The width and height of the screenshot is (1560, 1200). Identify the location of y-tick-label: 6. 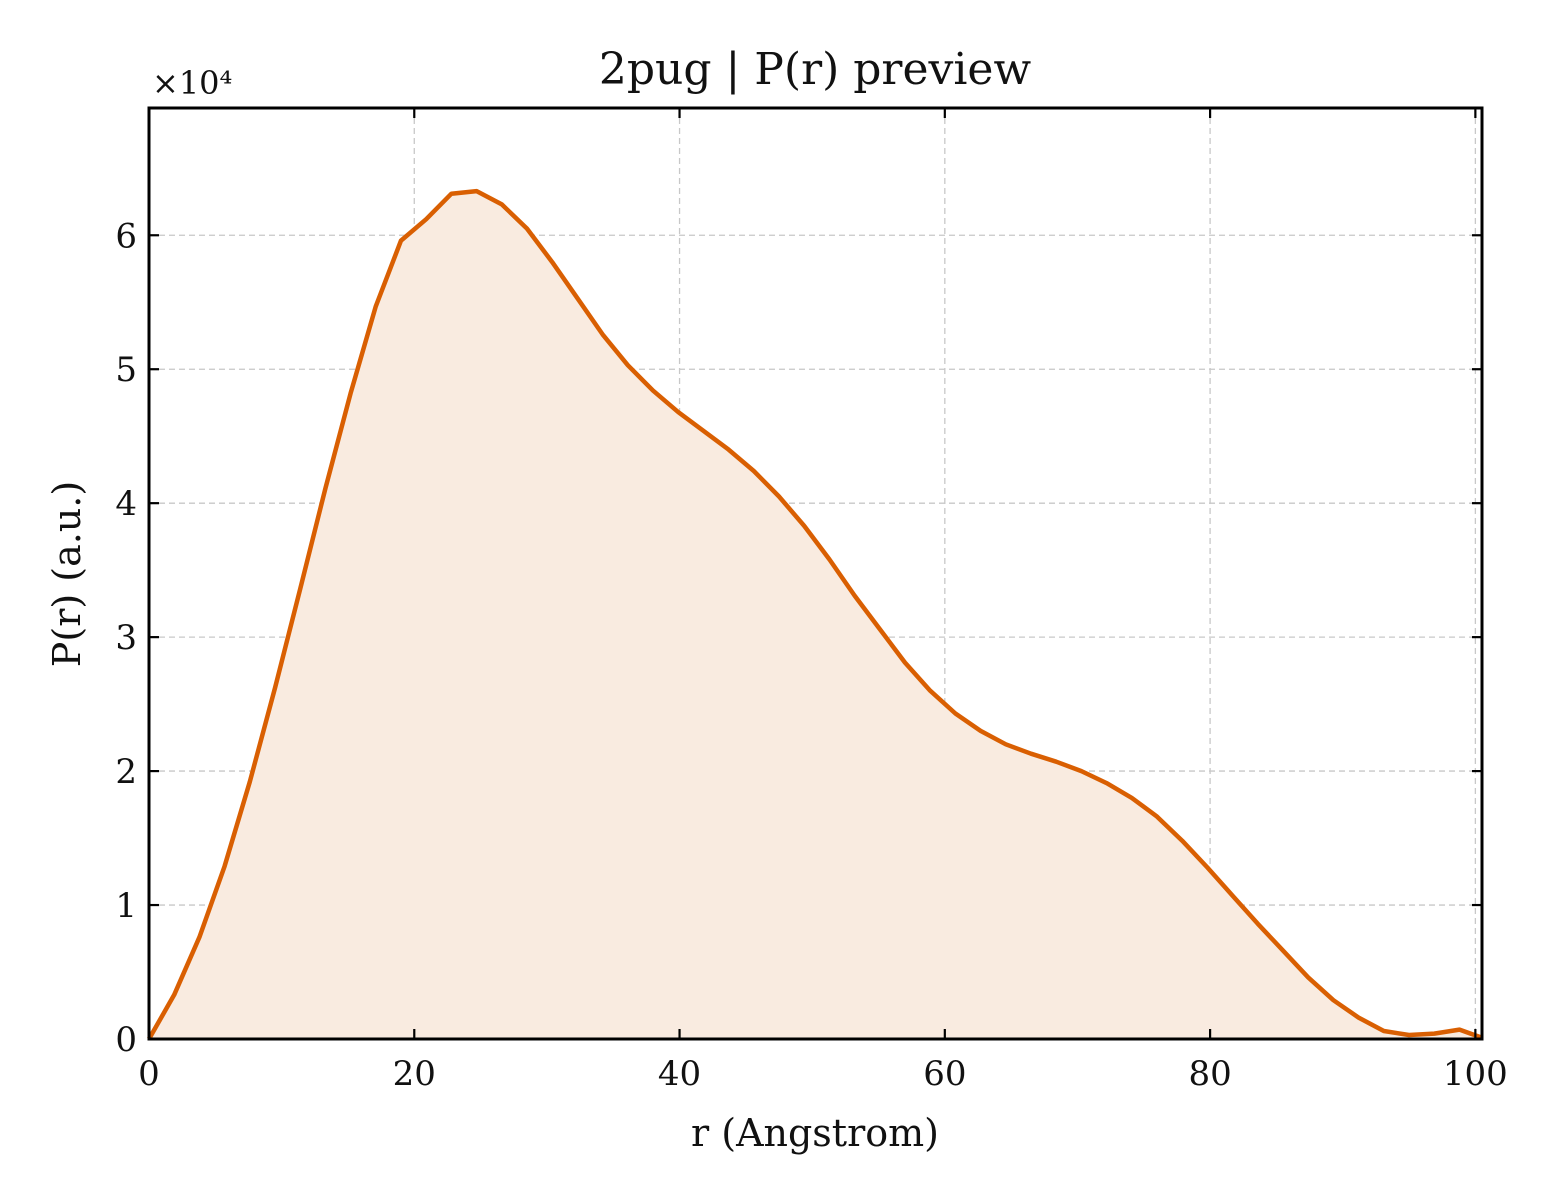
(126, 236).